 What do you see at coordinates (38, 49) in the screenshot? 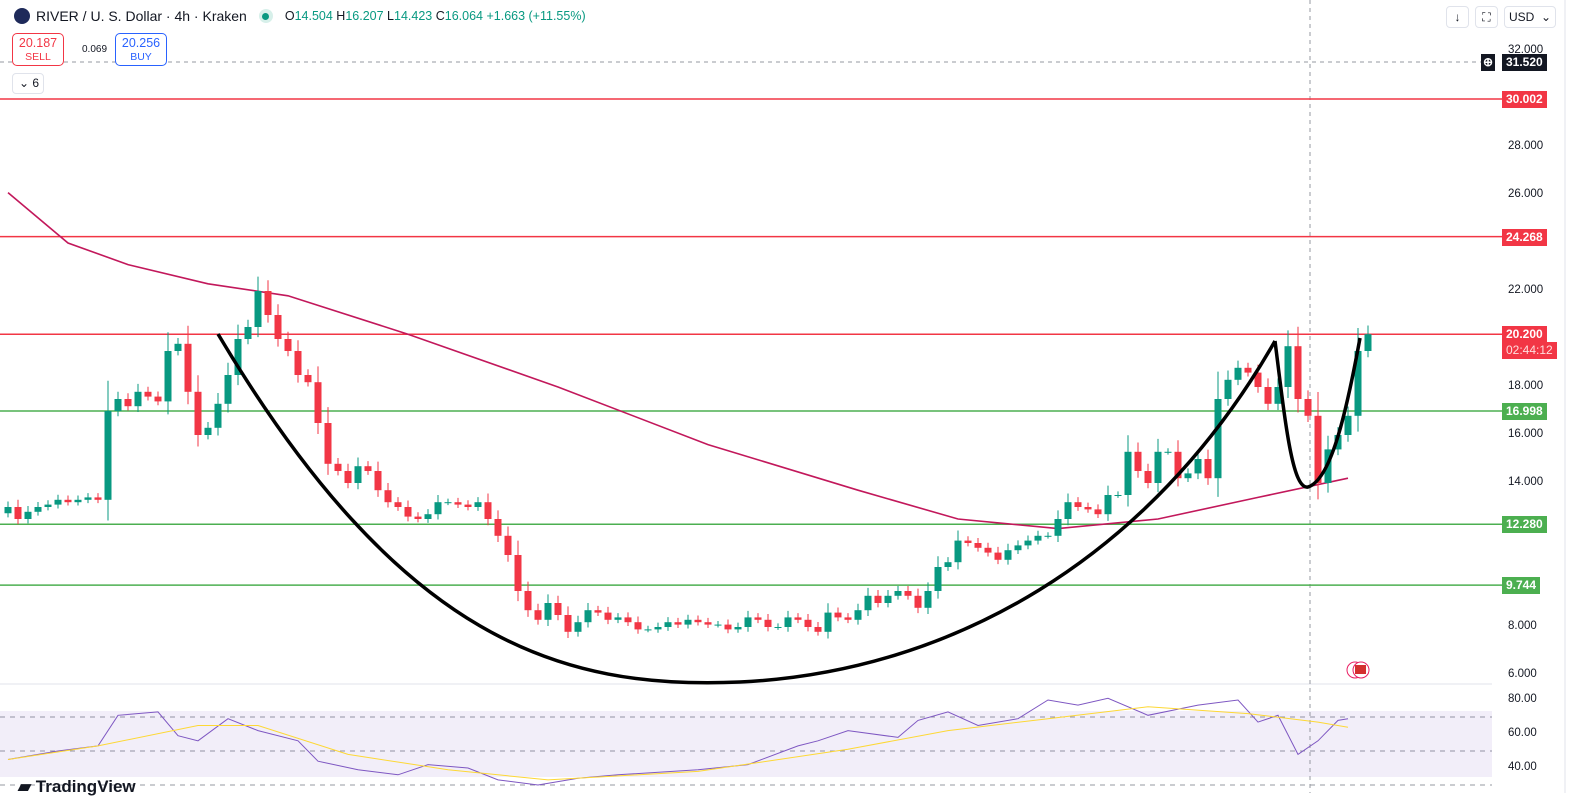
I see `sell-button: 20.187 SELL` at bounding box center [38, 49].